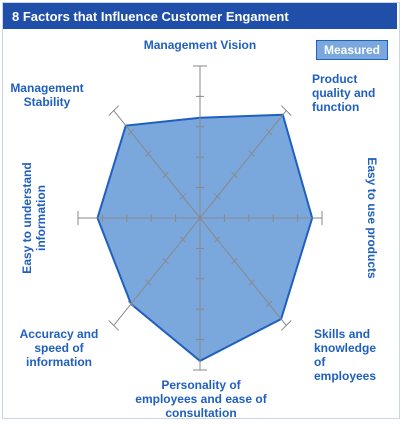 This screenshot has width=404, height=425. I want to click on category-label: Management Vision, so click(200, 45).